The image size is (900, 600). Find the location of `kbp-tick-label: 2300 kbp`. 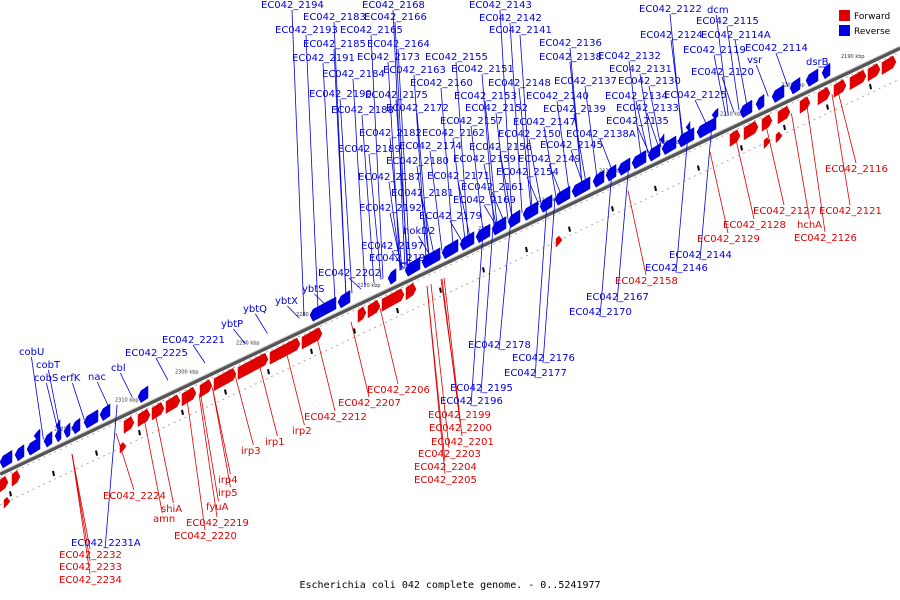

kbp-tick-label: 2300 kbp is located at coordinates (187, 372).